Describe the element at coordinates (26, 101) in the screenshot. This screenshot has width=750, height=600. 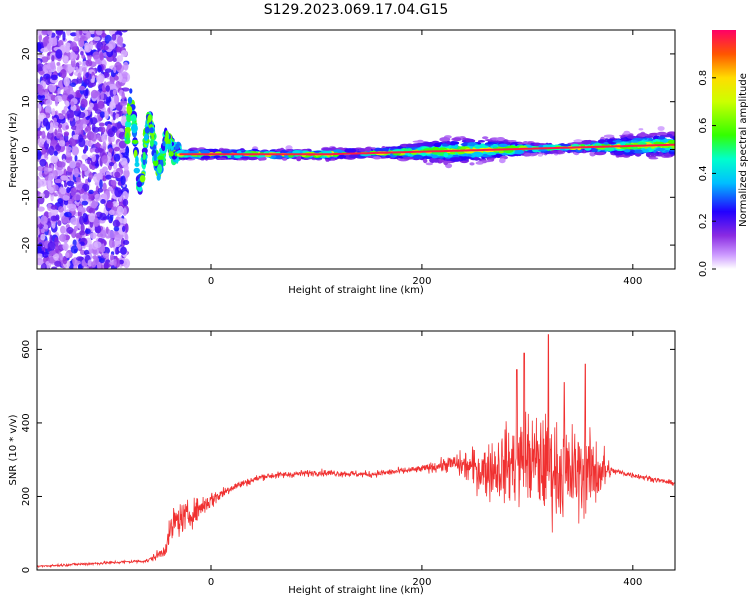
I see `spectrogram-ytick-label: 10` at that location.